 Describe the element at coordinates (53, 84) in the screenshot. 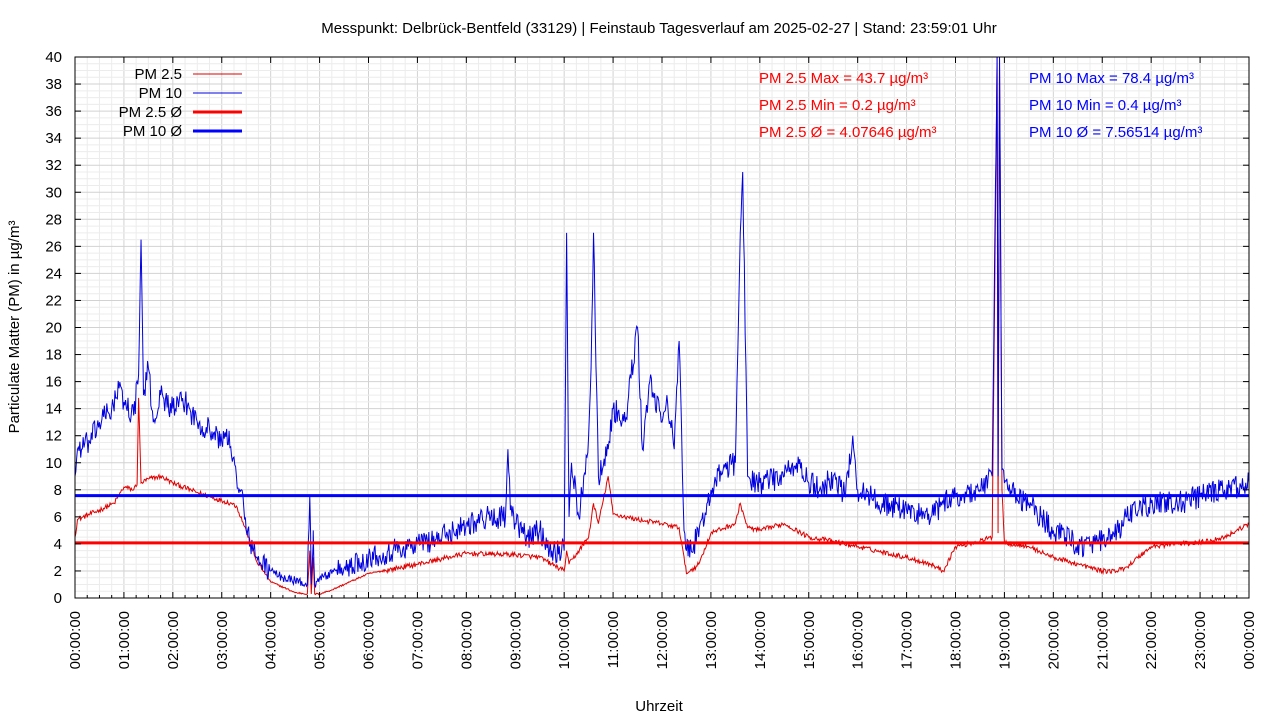

I see `y-tick-label: 38` at that location.